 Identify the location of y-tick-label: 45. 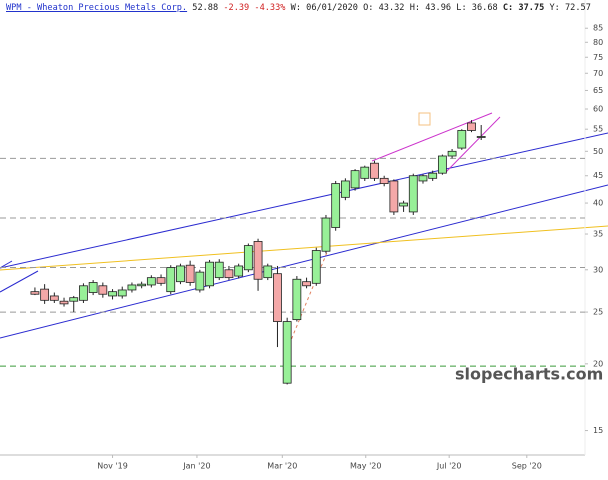
(598, 175).